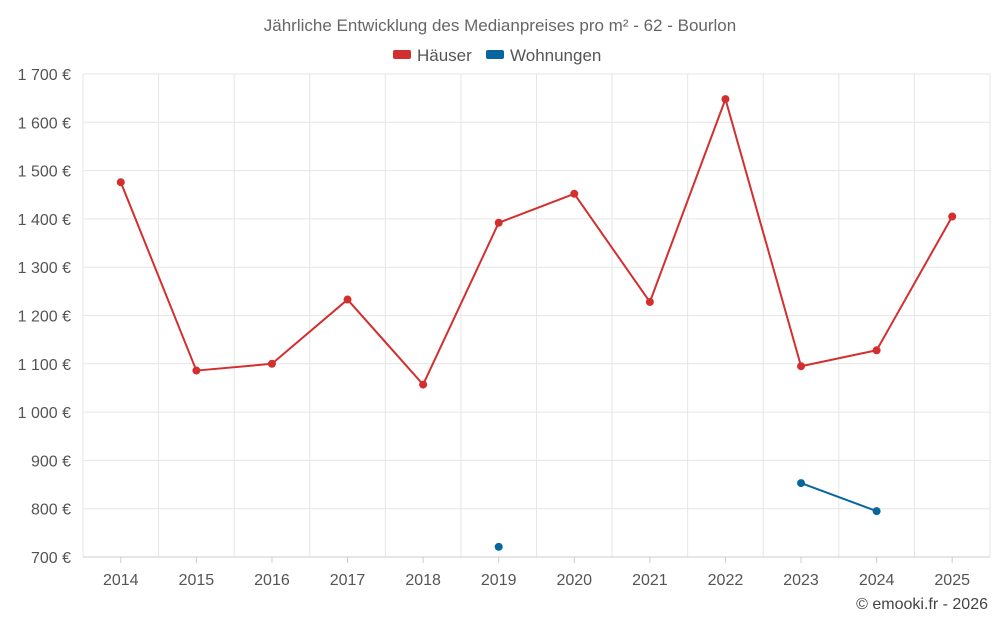  I want to click on x-tick-label: 2024, so click(877, 580).